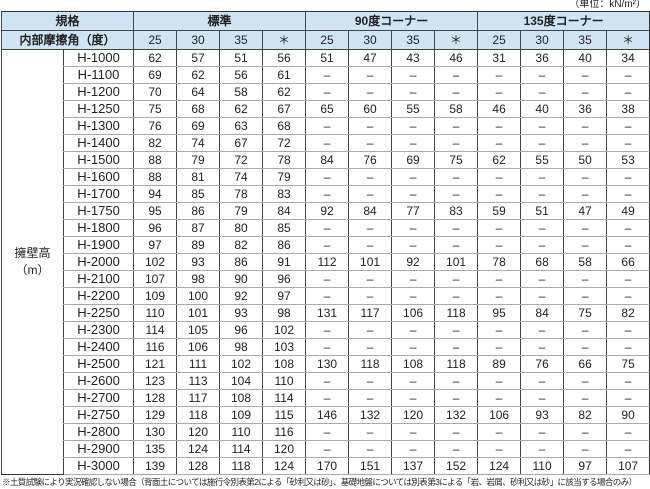 This screenshot has height=489, width=650. Describe the element at coordinates (155, 109) in the screenshot. I see `value-cell: 75` at that location.